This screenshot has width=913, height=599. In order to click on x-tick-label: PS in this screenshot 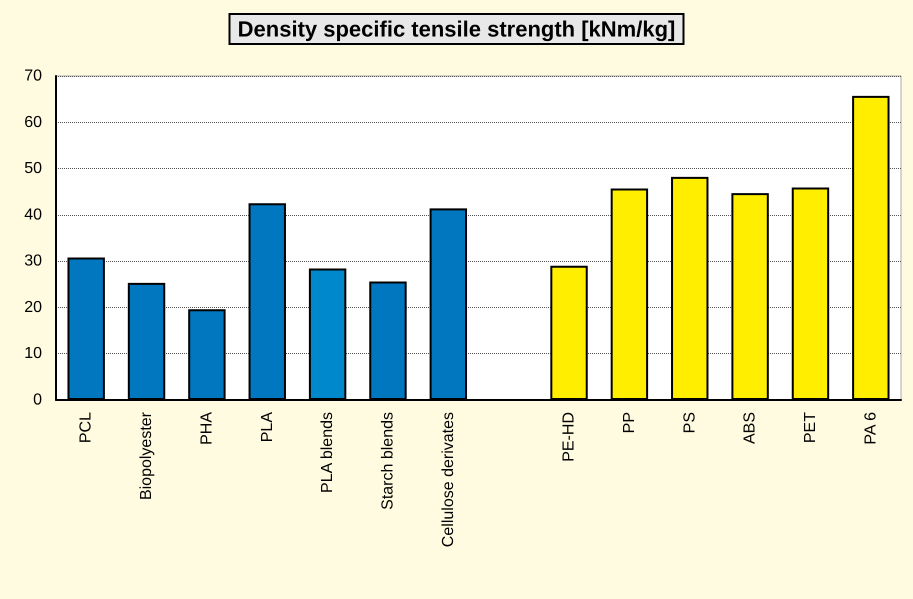, I will do `click(689, 423)`.